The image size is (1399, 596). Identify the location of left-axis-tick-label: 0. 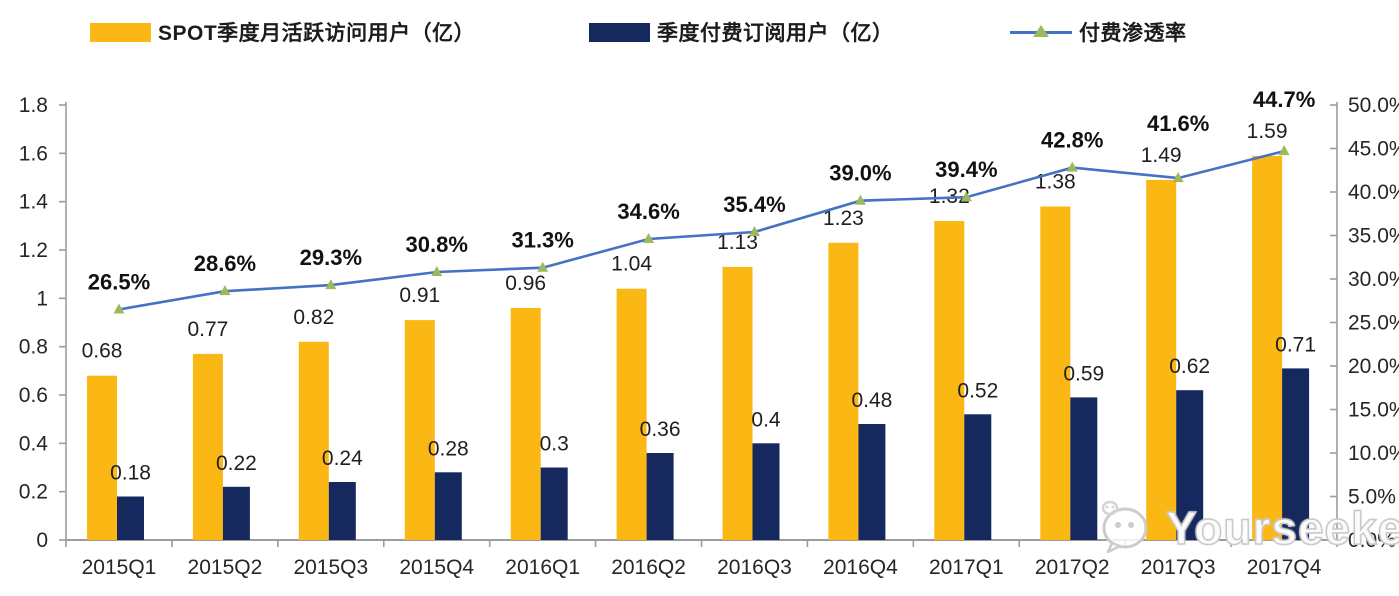
(42, 540).